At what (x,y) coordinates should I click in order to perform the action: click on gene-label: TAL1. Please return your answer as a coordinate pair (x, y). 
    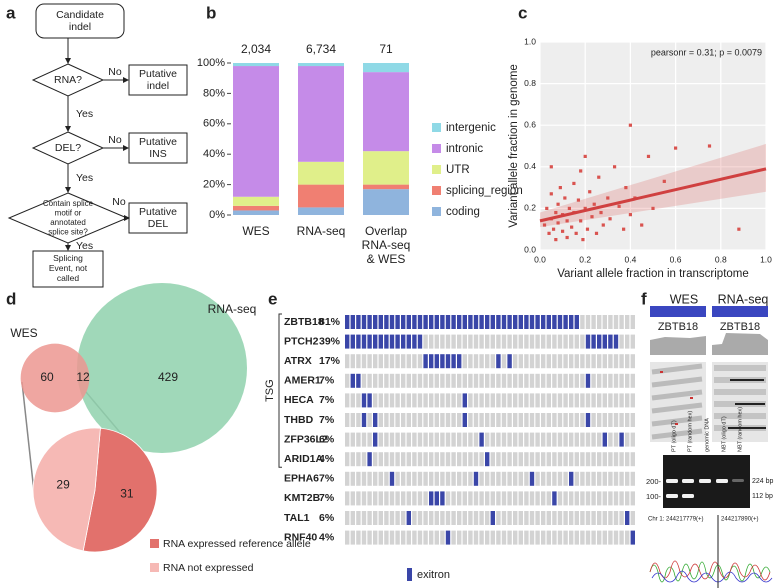
    Looking at the image, I should click on (297, 518).